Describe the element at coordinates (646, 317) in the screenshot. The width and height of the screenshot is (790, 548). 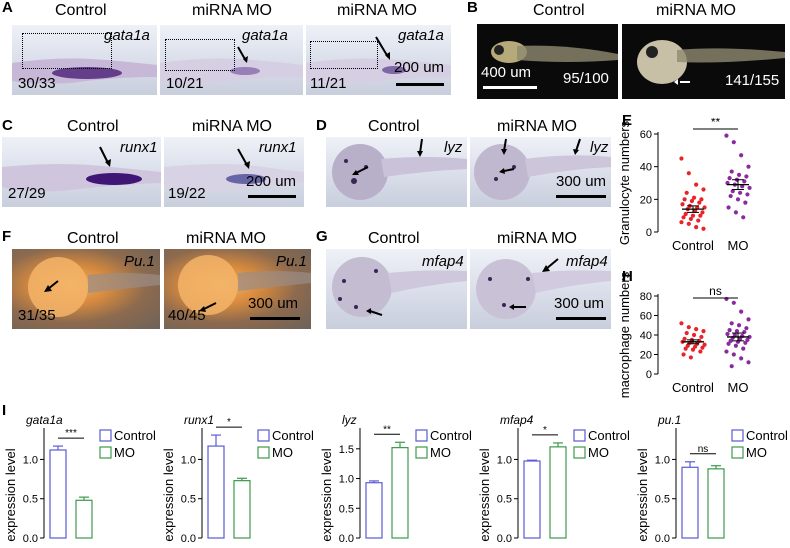
I see `y-tick-label: 60` at that location.